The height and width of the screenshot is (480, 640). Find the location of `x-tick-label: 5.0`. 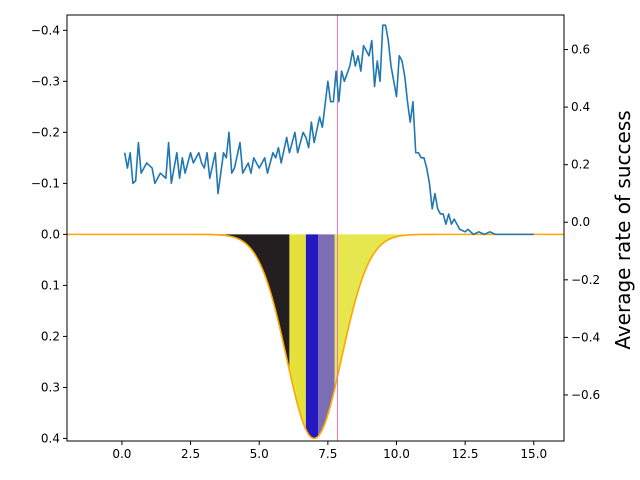

x-tick-label: 5.0 is located at coordinates (259, 454).